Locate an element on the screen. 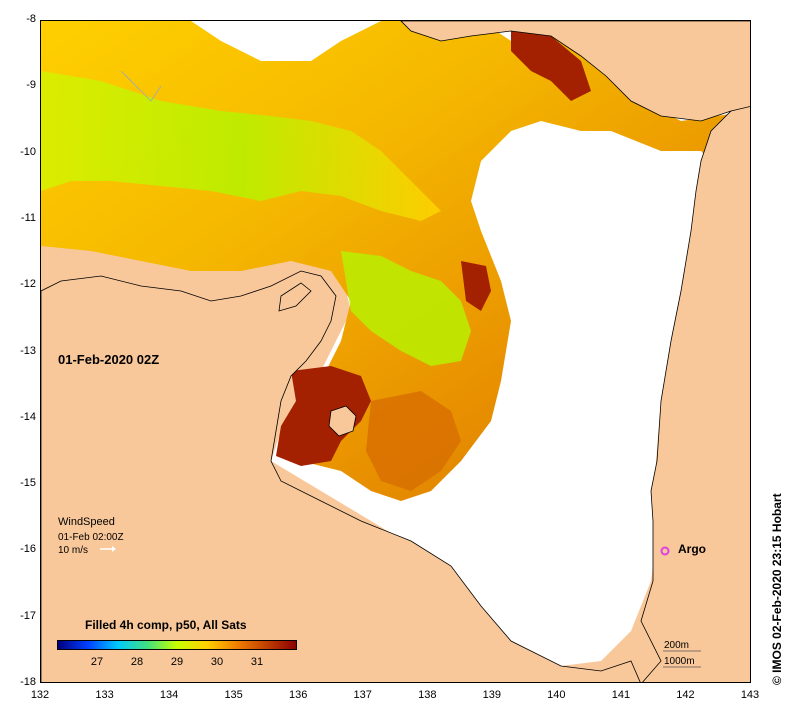 The image size is (791, 716). lon-tick-label: 134 is located at coordinates (169, 695).